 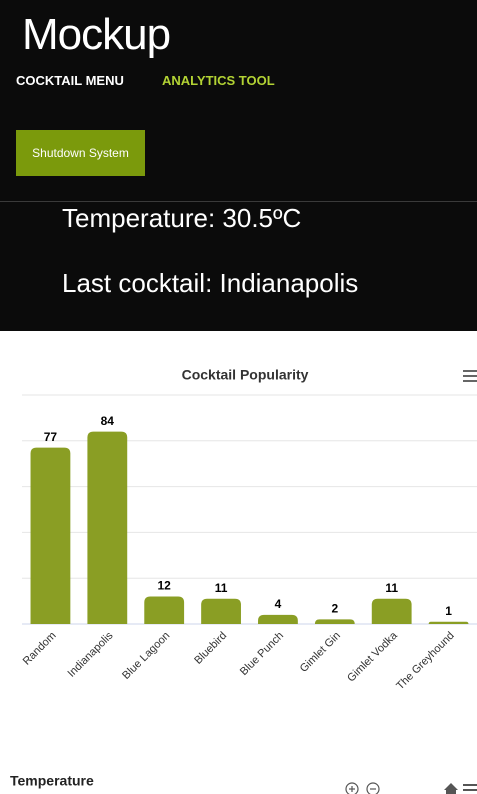 What do you see at coordinates (80, 153) in the screenshot?
I see `shutdown-button: Shutdown System` at bounding box center [80, 153].